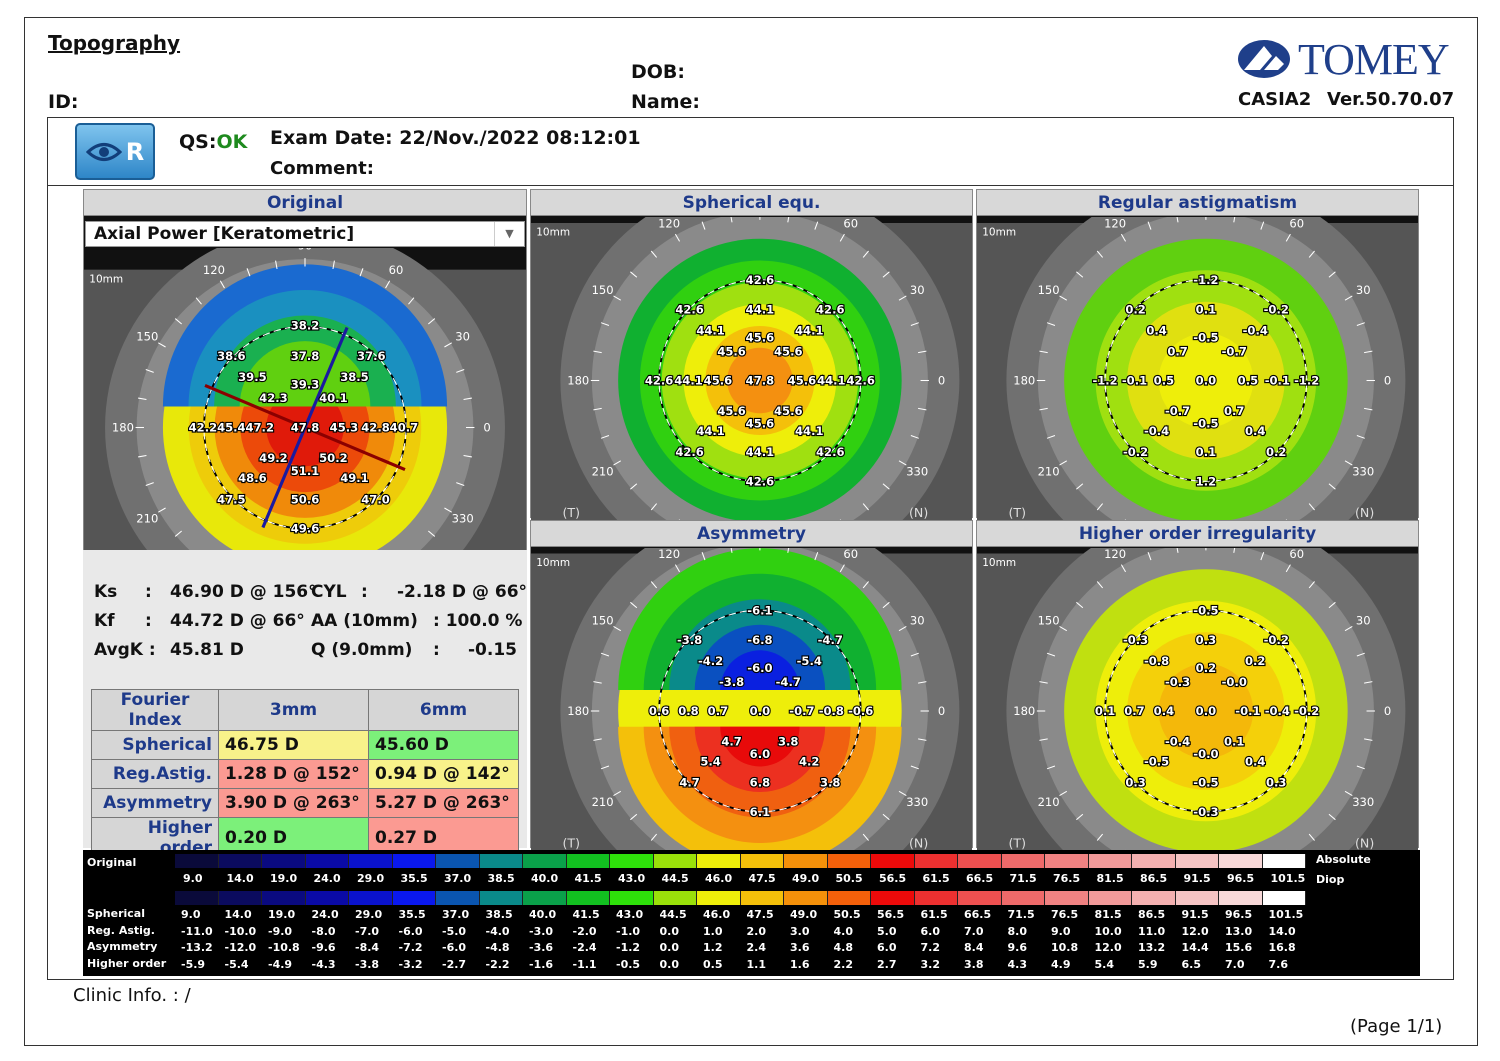 This screenshot has height=1061, width=1500. I want to click on scale-value: -1.0, so click(628, 931).